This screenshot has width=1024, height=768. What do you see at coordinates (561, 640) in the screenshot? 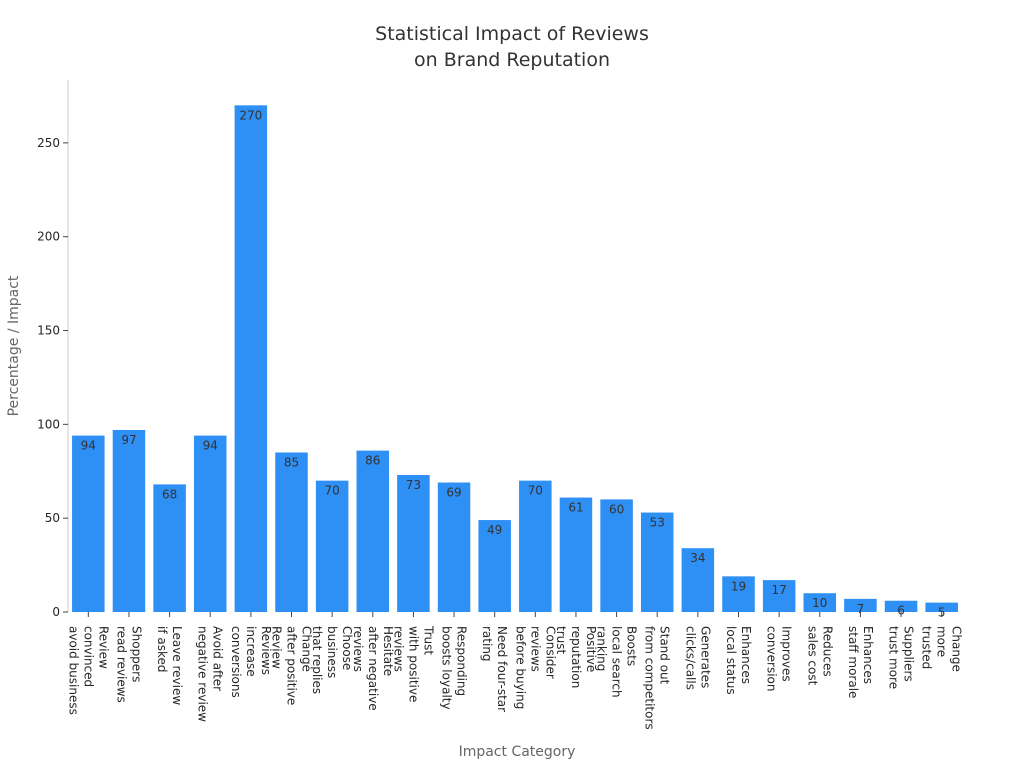
I see `x-tick-label: trust` at bounding box center [561, 640].